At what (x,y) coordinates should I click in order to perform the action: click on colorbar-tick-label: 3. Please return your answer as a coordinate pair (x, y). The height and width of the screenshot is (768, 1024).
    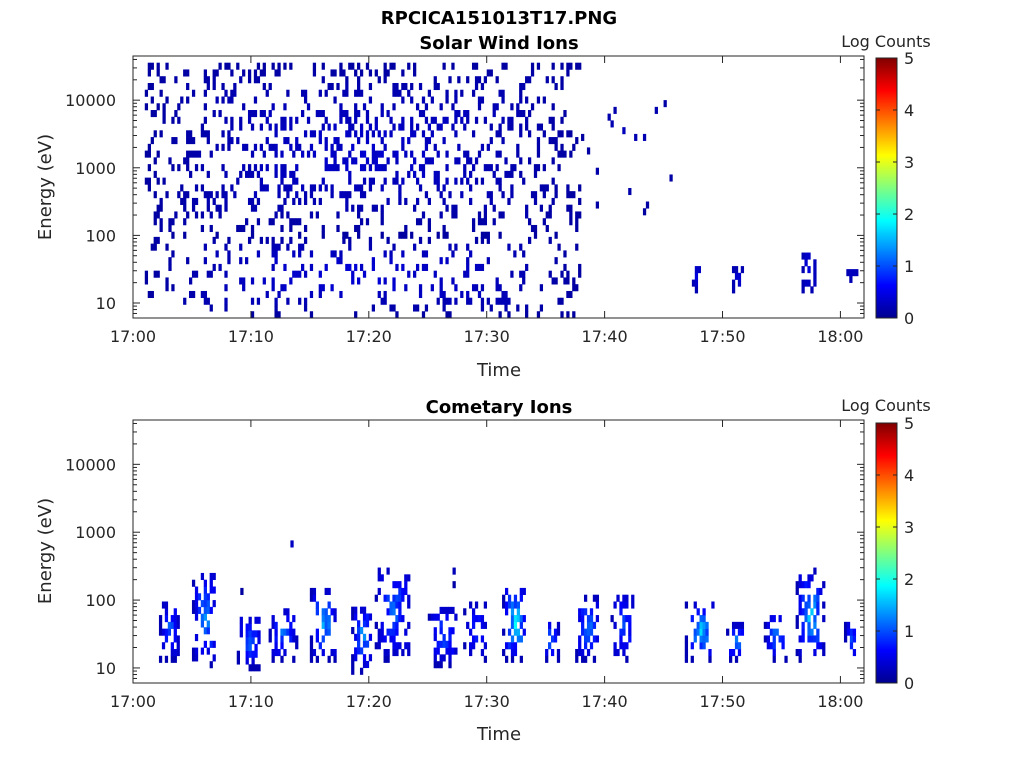
    Looking at the image, I should click on (909, 162).